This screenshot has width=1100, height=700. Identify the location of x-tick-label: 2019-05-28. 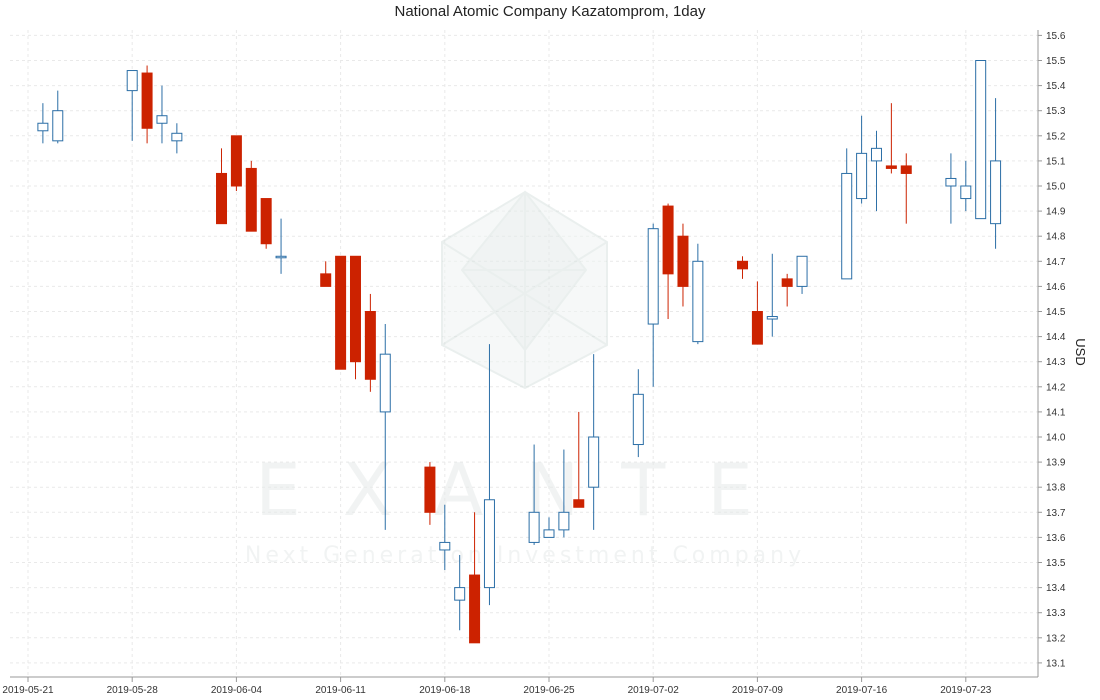
(133, 690).